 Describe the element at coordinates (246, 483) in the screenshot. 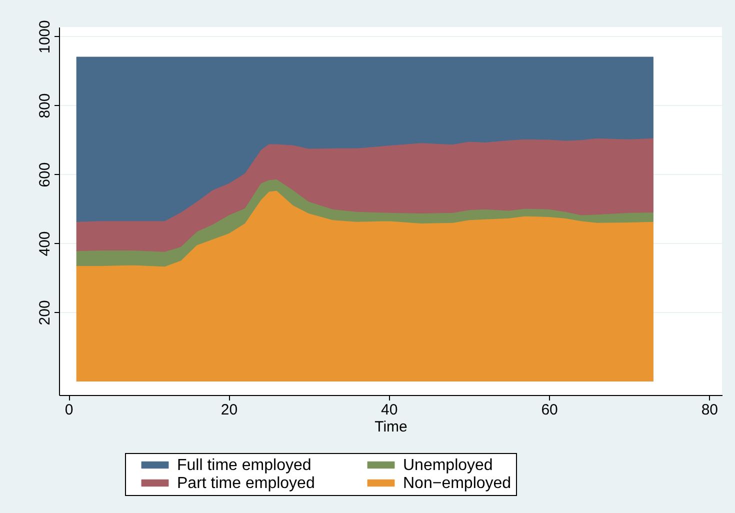

I see `legend-label: Part time employed` at that location.